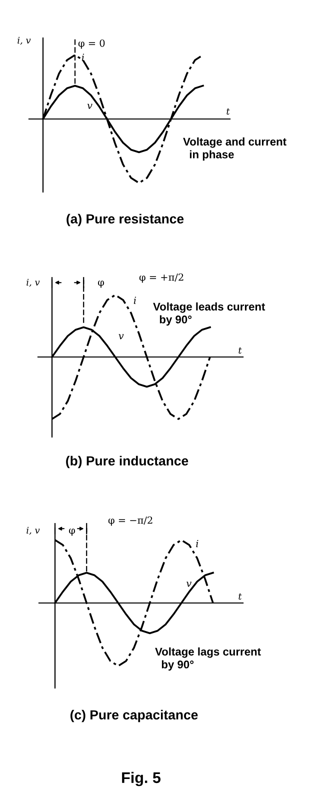 This screenshot has width=322, height=808. I want to click on annotation: Voltage leads current by 90°, so click(209, 314).